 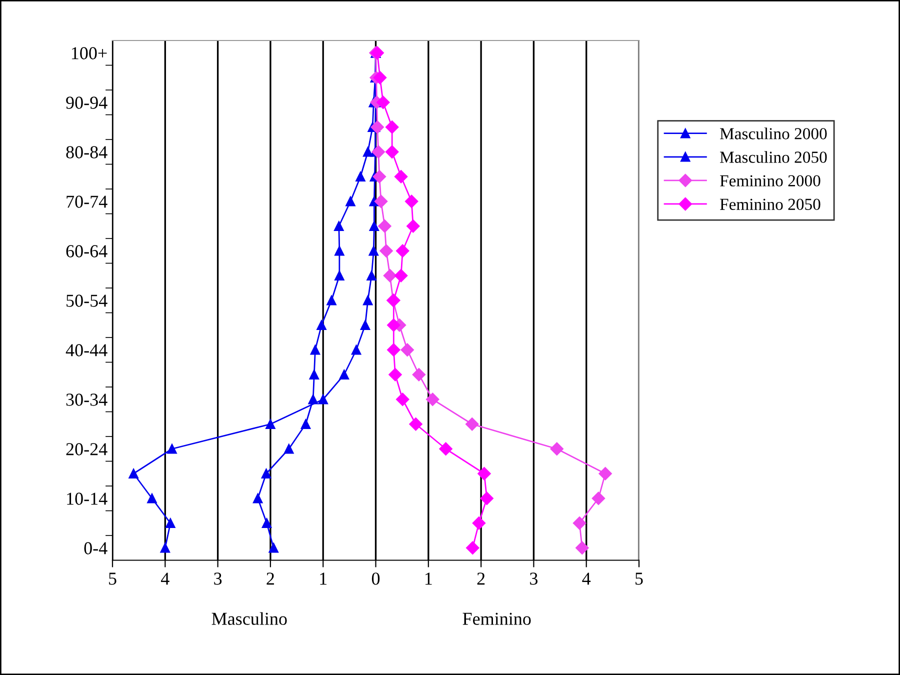 I want to click on y-tick-label: 50-54, so click(x=87, y=300).